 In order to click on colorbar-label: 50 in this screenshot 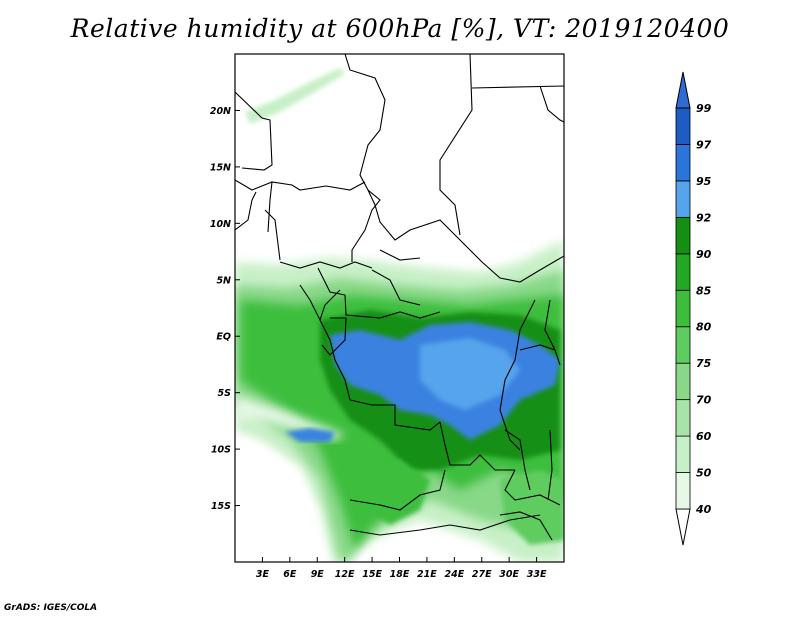, I will do `click(704, 473)`.